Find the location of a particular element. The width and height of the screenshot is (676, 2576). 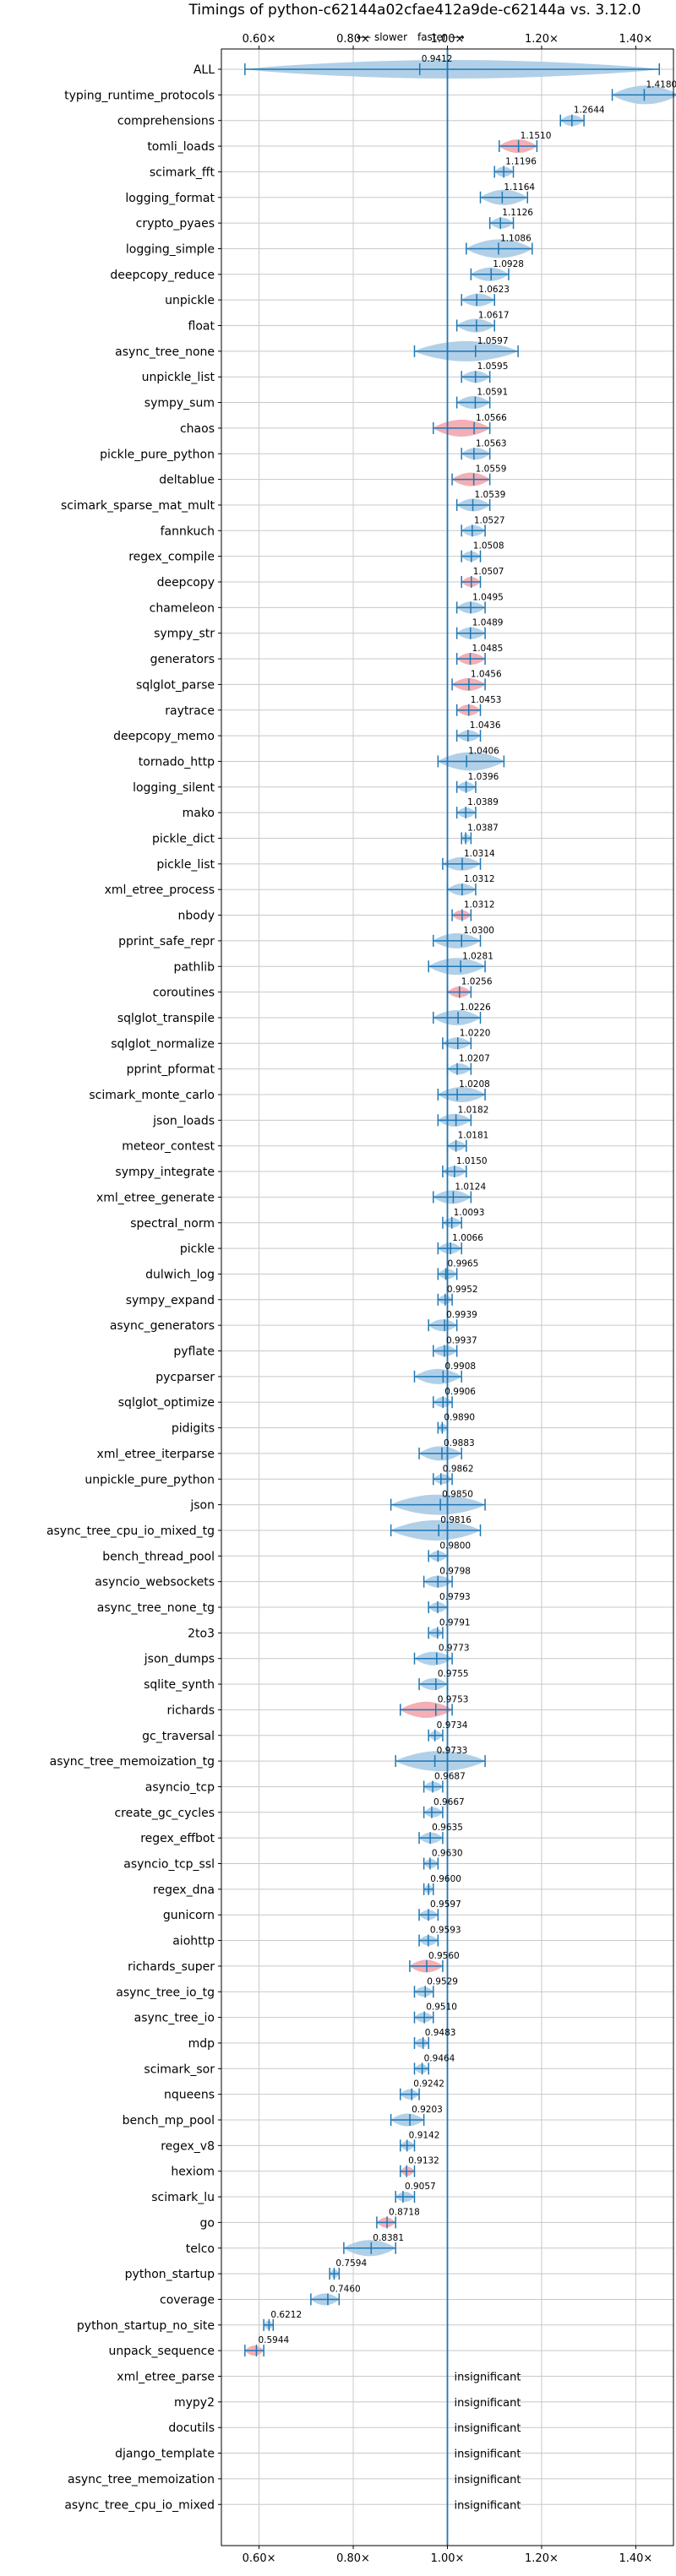

y-tick-label: json_loads is located at coordinates (183, 1121).